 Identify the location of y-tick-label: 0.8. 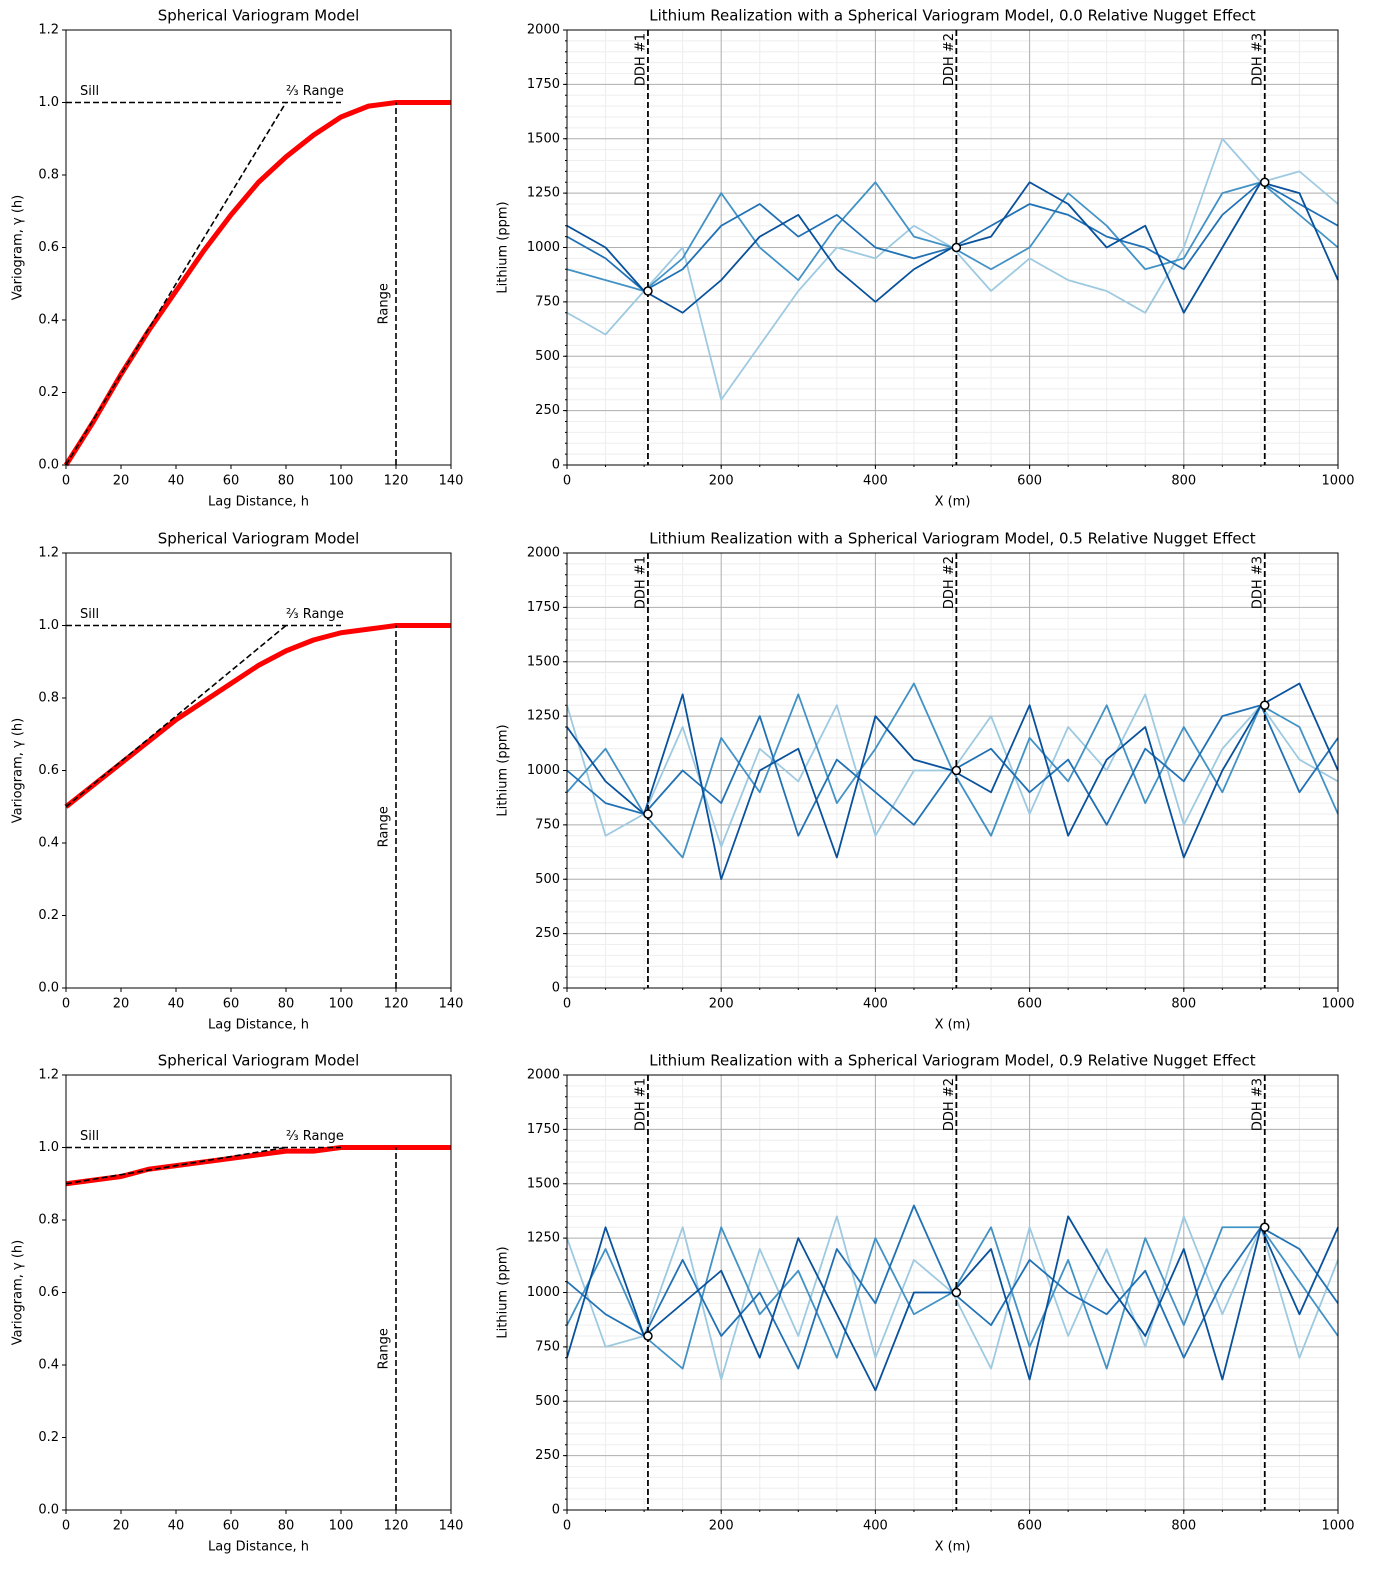
(48, 175).